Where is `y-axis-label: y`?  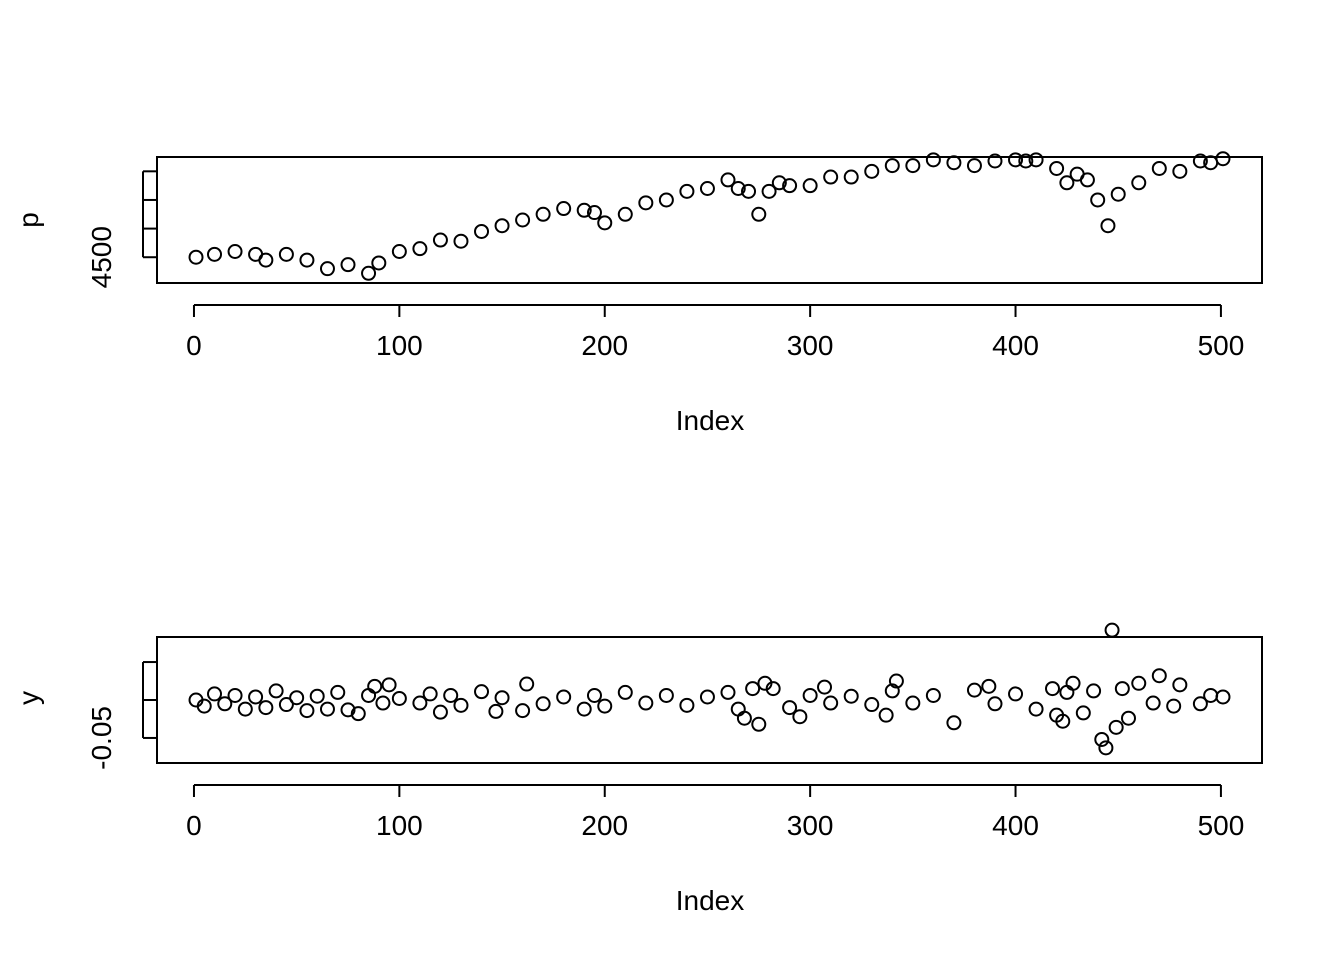 y-axis-label: y is located at coordinates (28, 698).